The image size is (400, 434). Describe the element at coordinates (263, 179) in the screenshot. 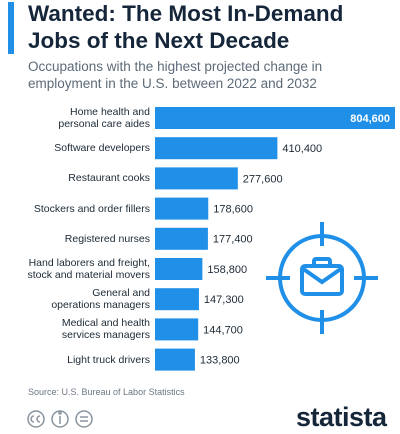

I see `value-label: 277,600` at that location.